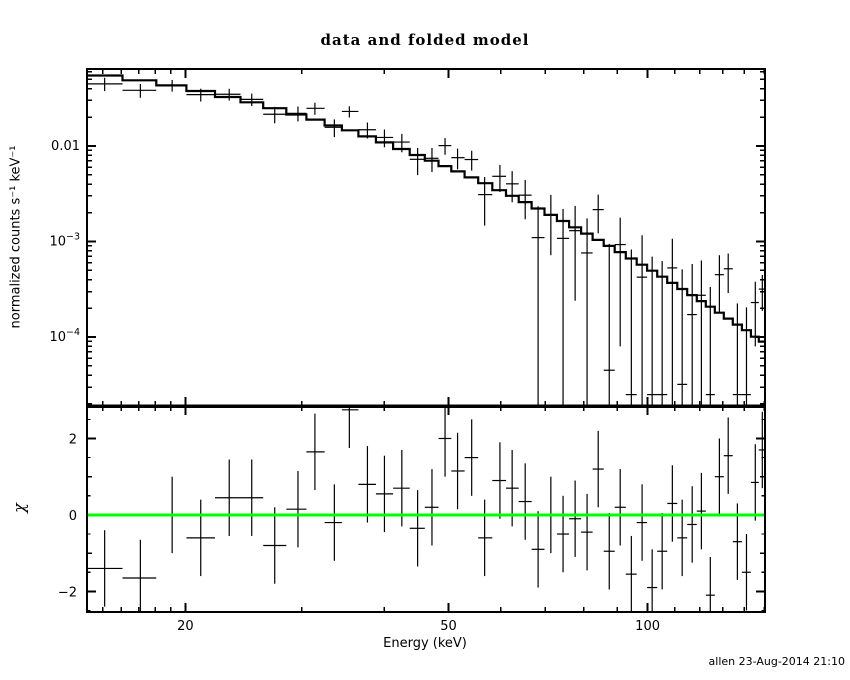 This screenshot has height=680, width=850. I want to click on chi-tick-label: 0, so click(73, 516).